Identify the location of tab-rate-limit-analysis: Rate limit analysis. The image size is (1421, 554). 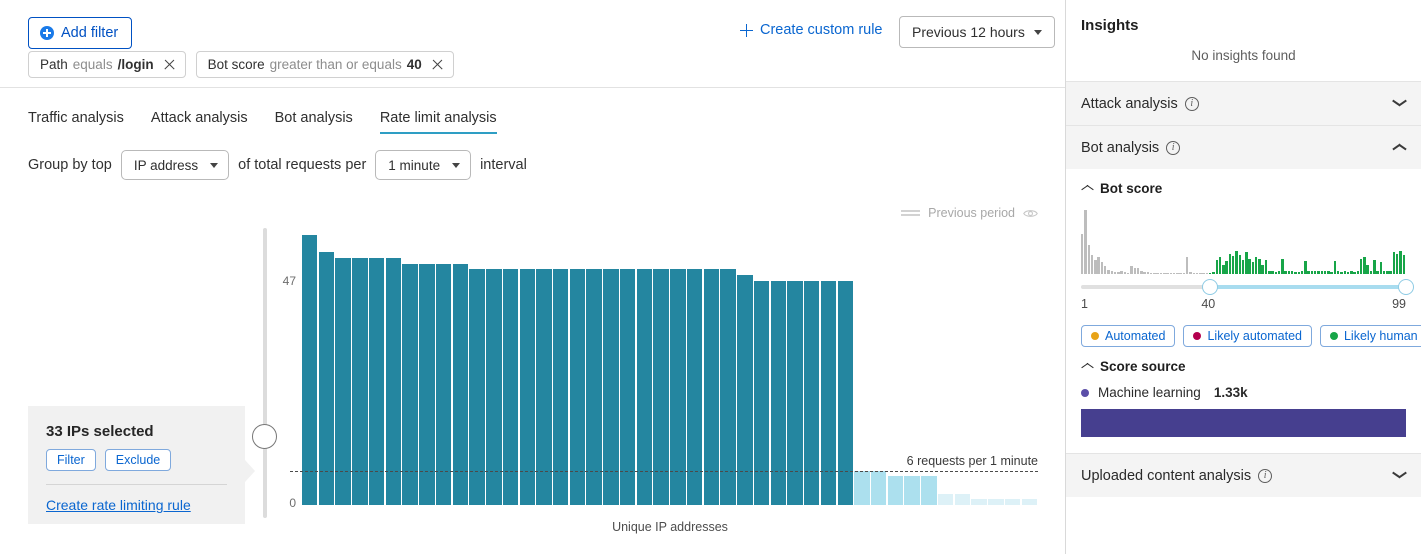
(438, 122).